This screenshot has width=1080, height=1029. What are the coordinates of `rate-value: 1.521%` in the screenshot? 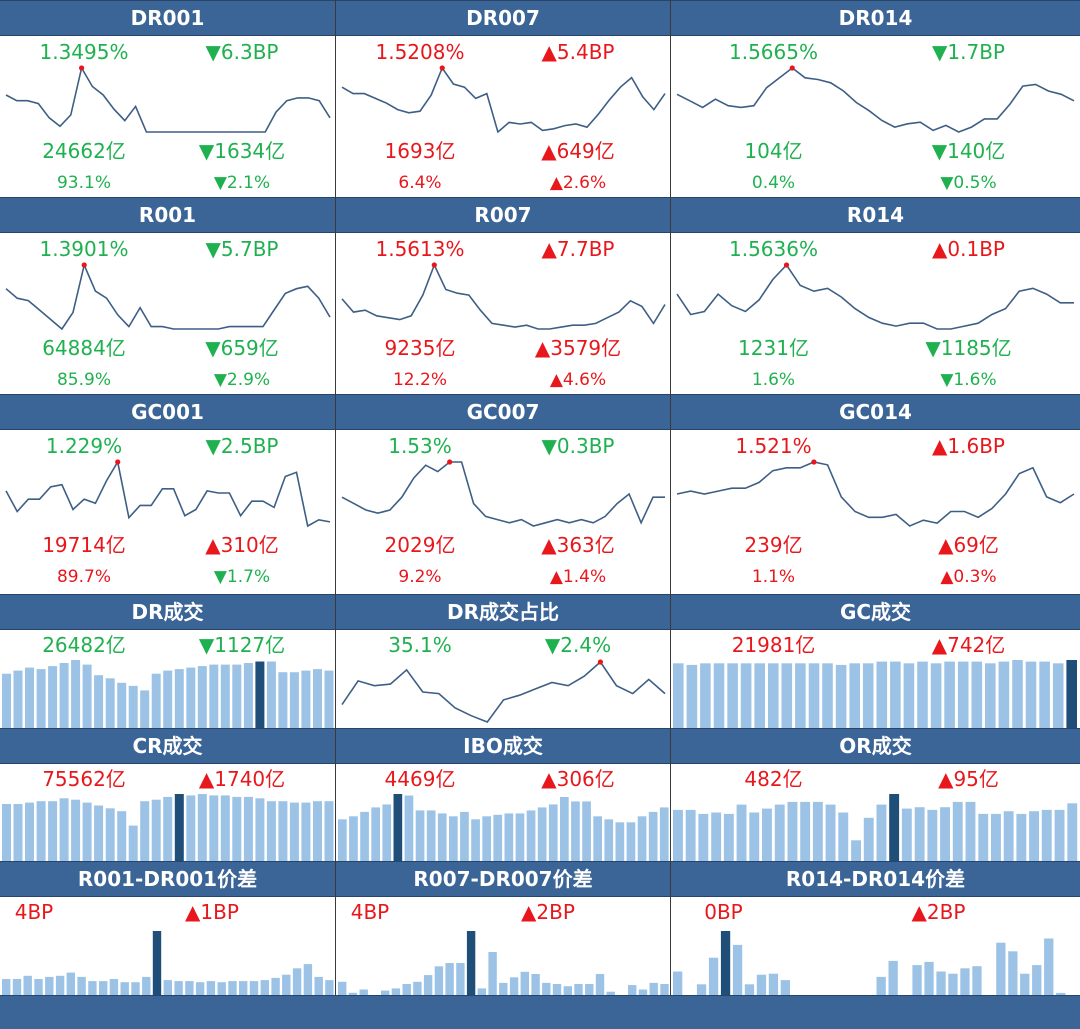 It's located at (773, 446).